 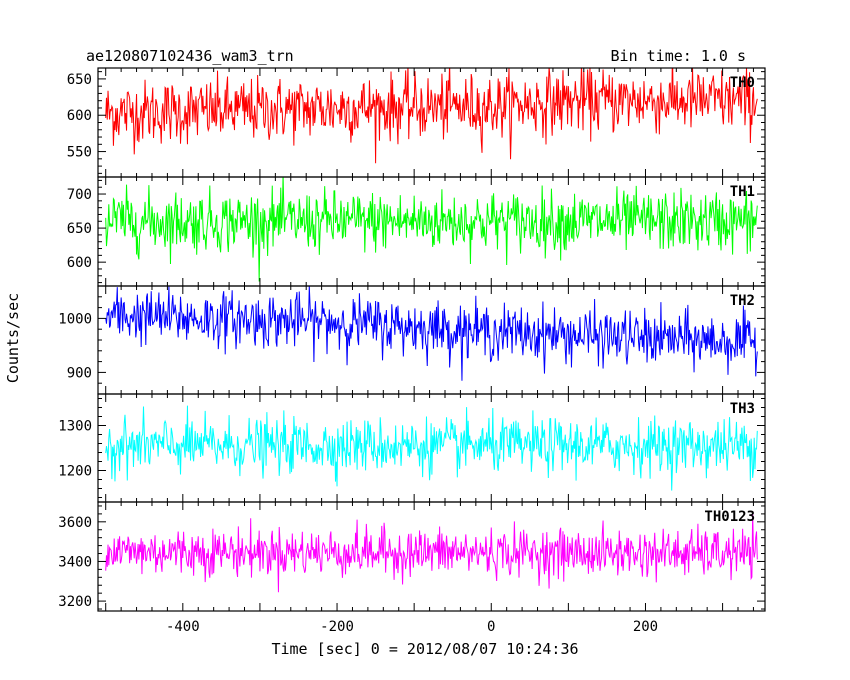 What do you see at coordinates (424, 649) in the screenshot?
I see `x-axis-label: Time [sec] 0 = 2012/08/07 10:24:36` at bounding box center [424, 649].